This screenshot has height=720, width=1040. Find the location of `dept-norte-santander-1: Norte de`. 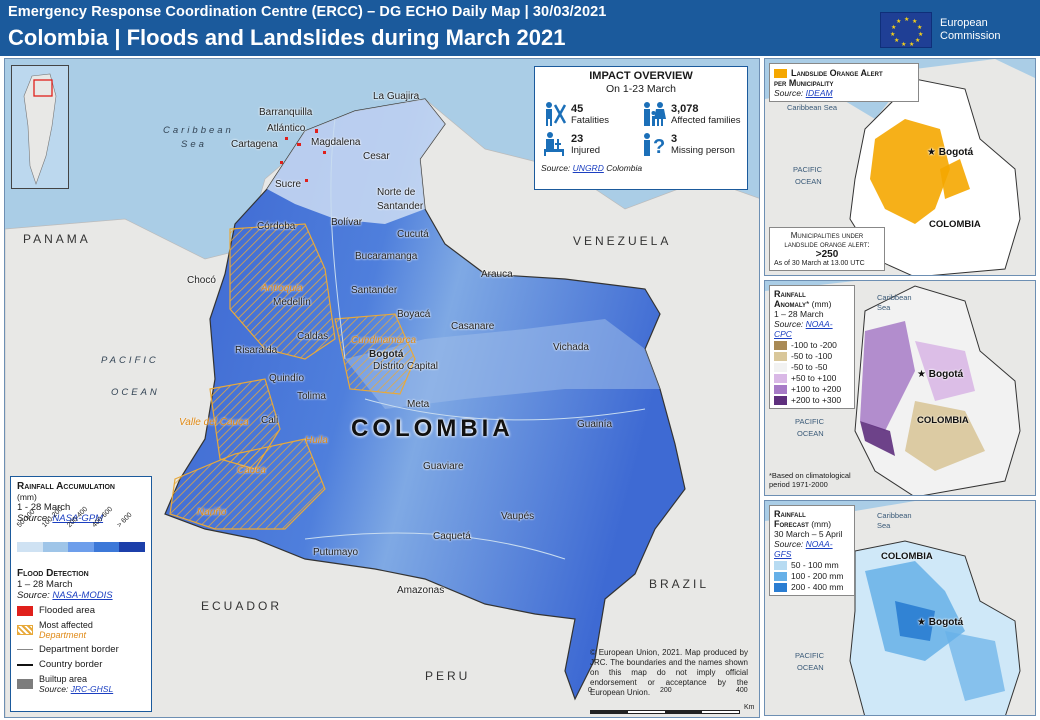

dept-norte-santander-1: Norte de is located at coordinates (396, 192).